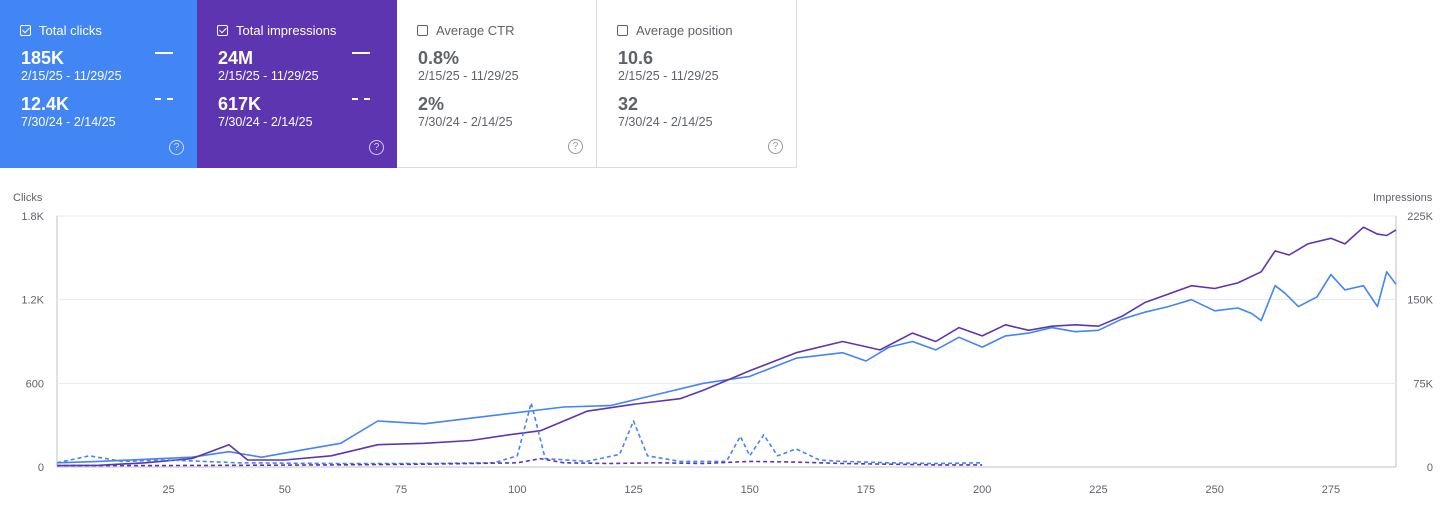 Image resolution: width=1452 pixels, height=519 pixels. Describe the element at coordinates (401, 490) in the screenshot. I see `x-tick-label: 75` at that location.